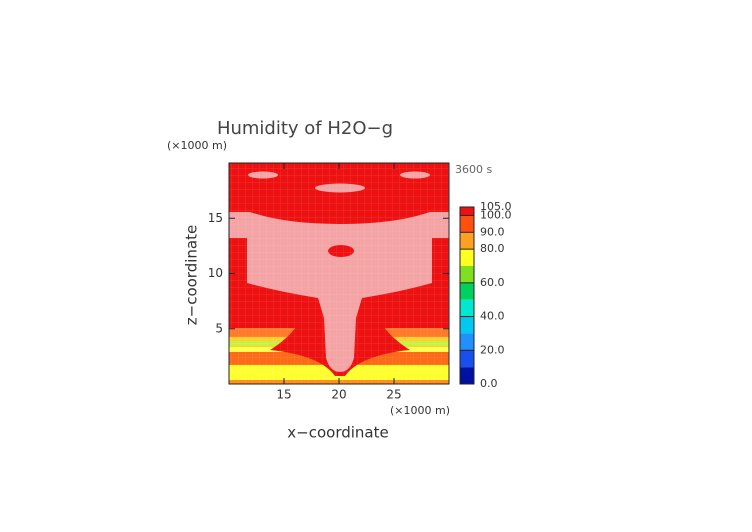 This screenshot has width=752, height=532. What do you see at coordinates (492, 349) in the screenshot?
I see `colorbar-tick-label: 20.0` at bounding box center [492, 349].